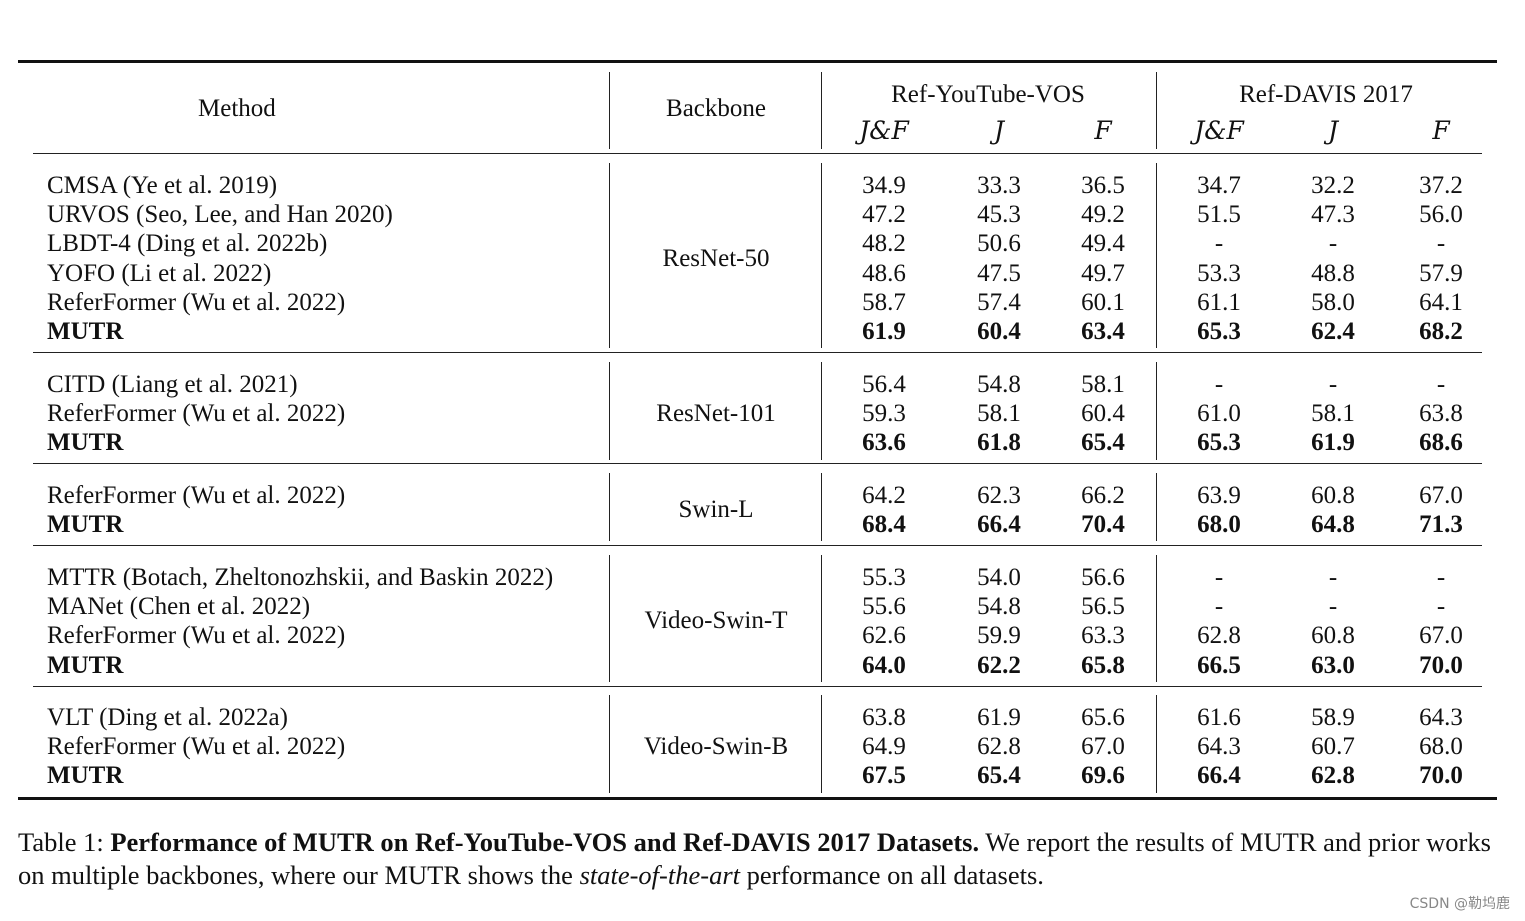  What do you see at coordinates (1441, 525) in the screenshot?
I see `metric-value: 71.3` at bounding box center [1441, 525].